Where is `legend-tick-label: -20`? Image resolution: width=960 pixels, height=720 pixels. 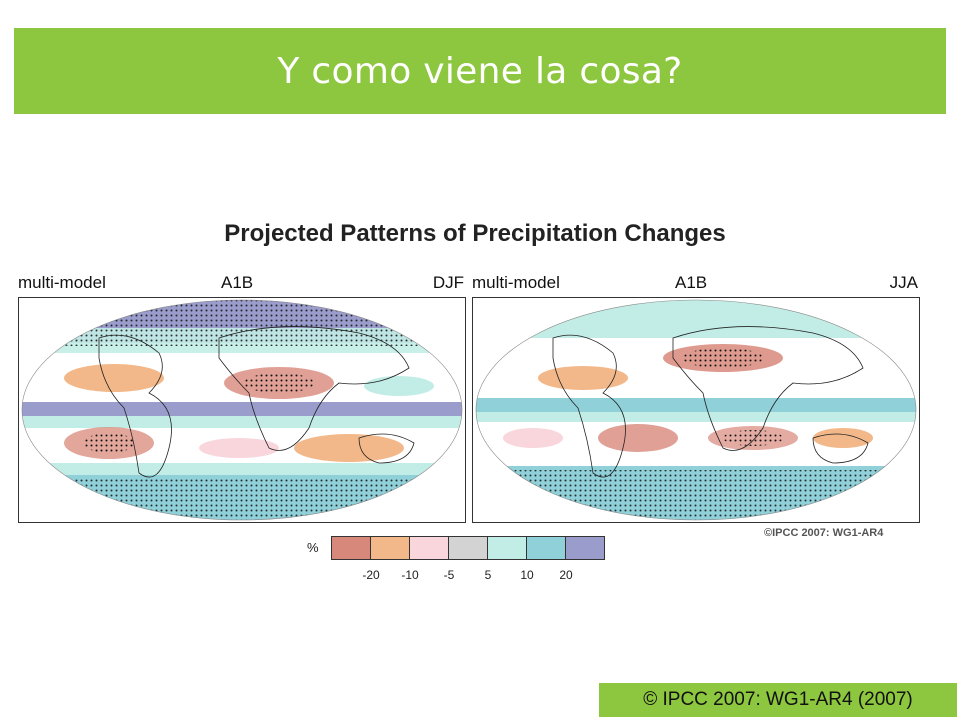
legend-tick-label: -20 is located at coordinates (371, 575).